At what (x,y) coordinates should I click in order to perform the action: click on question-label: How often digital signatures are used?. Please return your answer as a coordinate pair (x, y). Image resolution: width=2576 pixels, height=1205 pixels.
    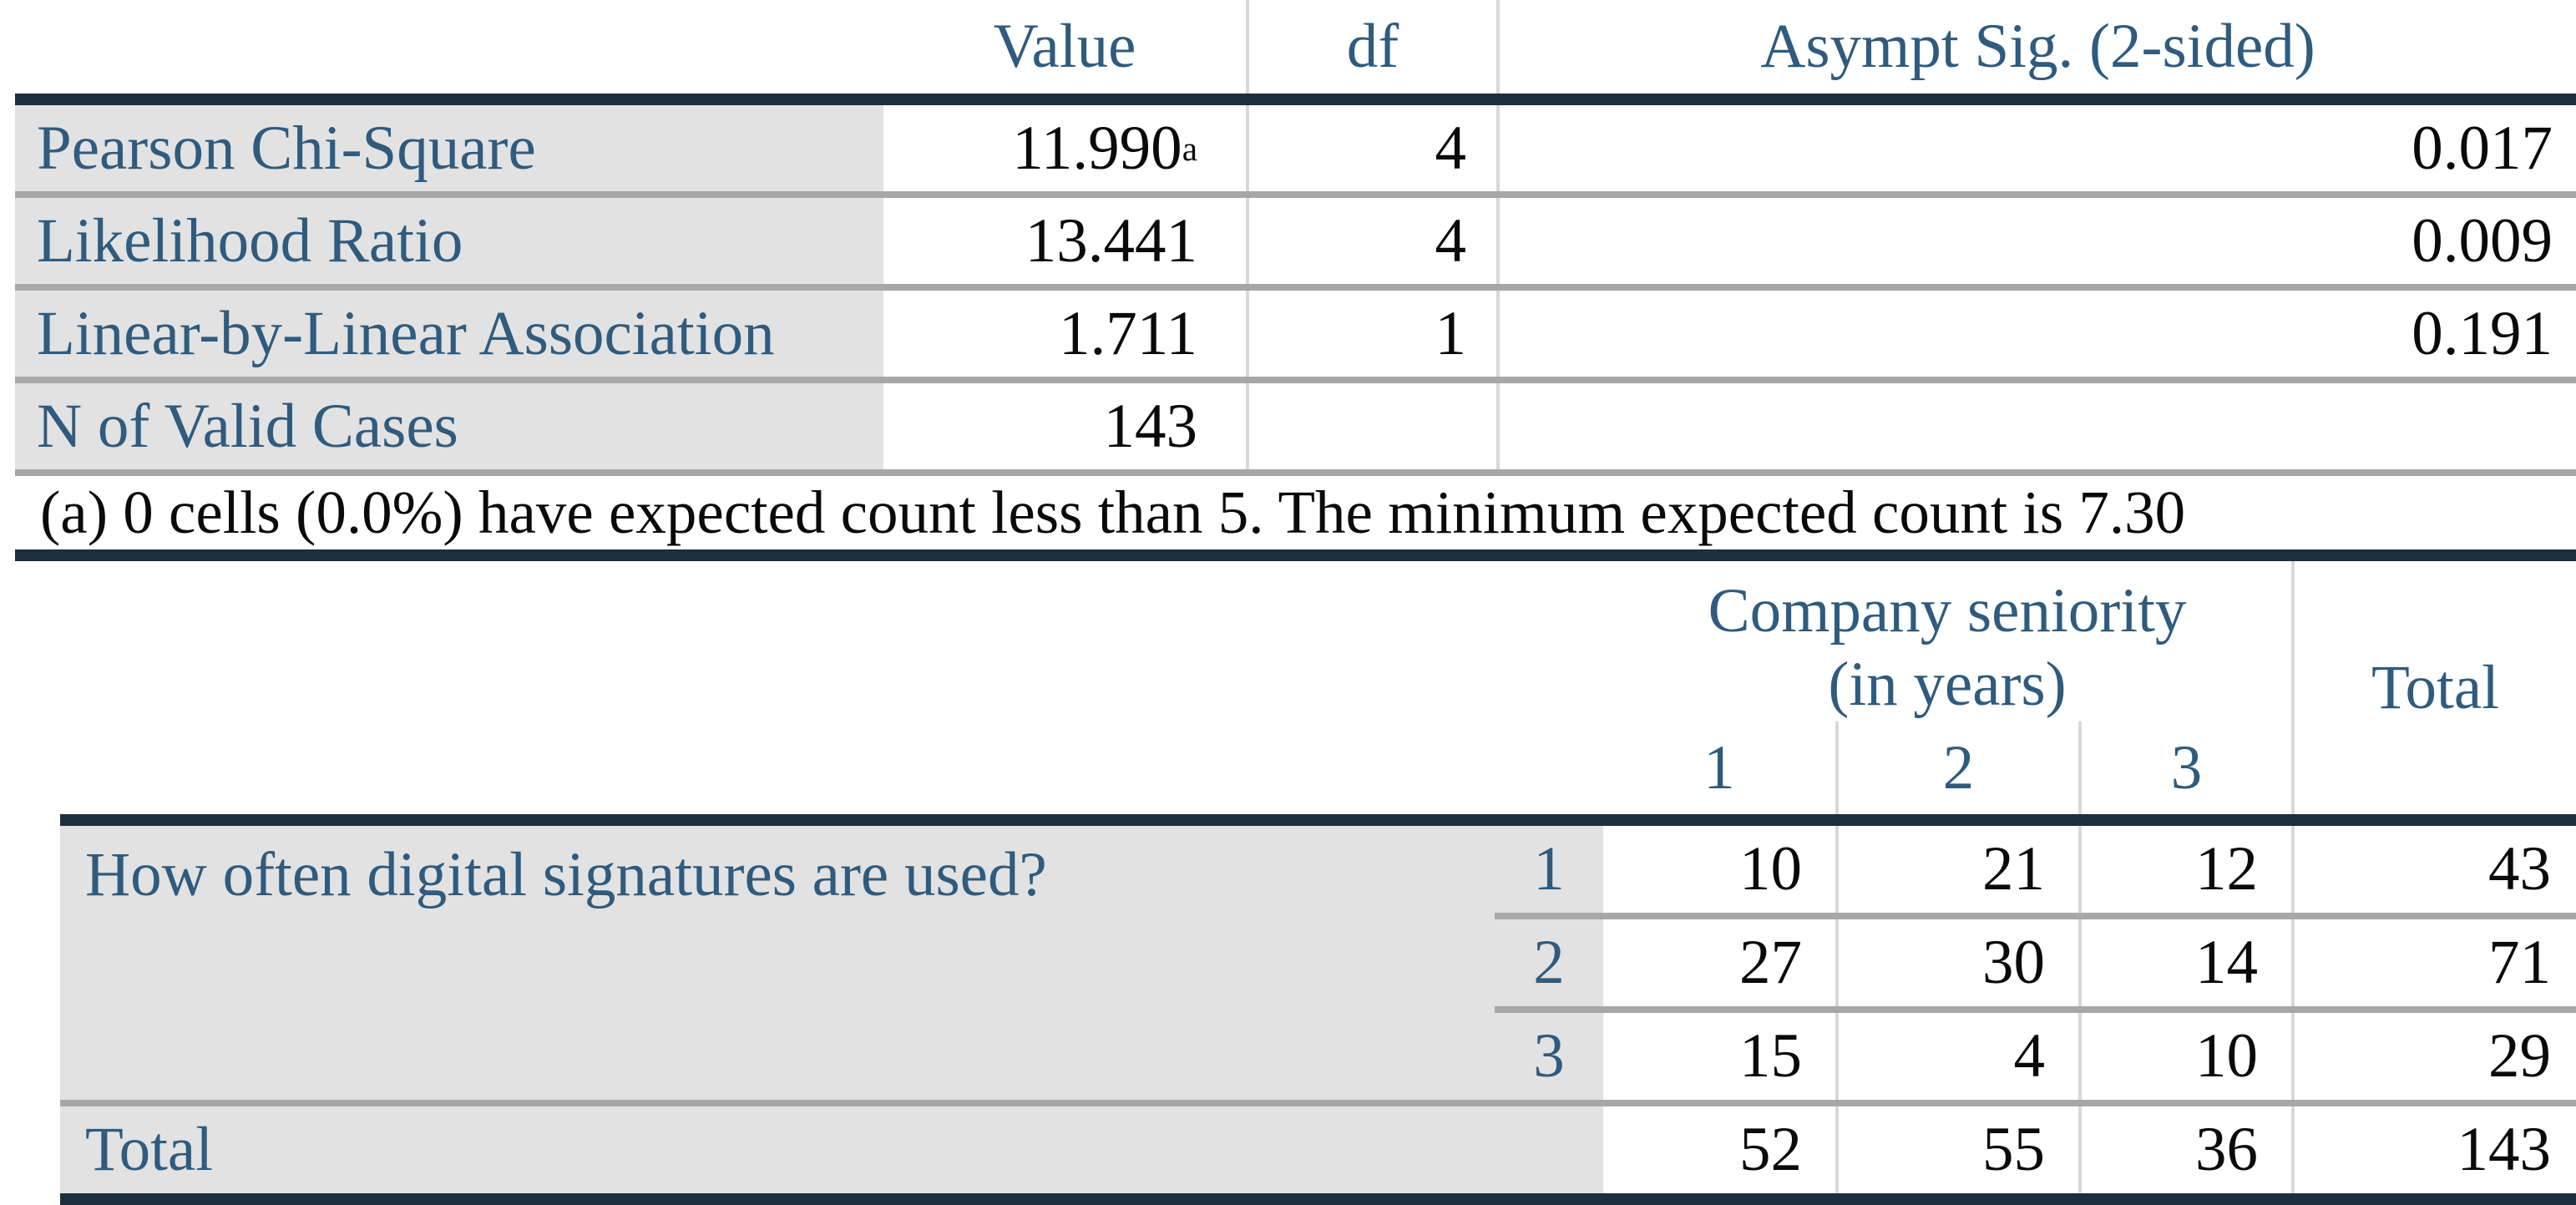
    Looking at the image, I should click on (566, 874).